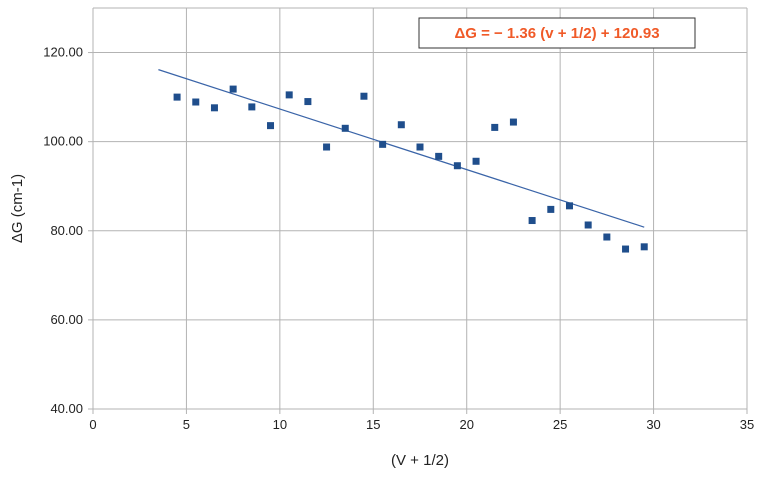 Image resolution: width=762 pixels, height=482 pixels. I want to click on x-tick-label: 5, so click(186, 424).